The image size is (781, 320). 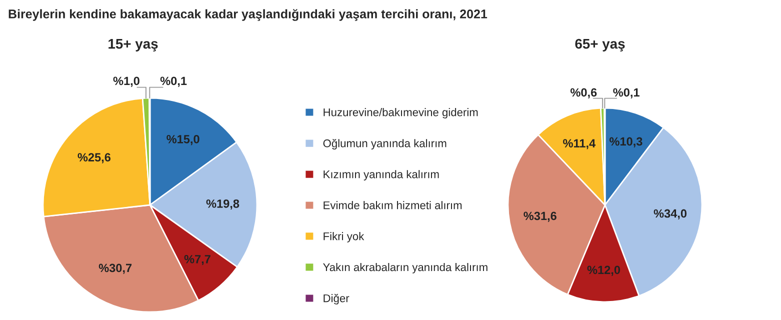 What do you see at coordinates (126, 81) in the screenshot?
I see `data-label: %1,0` at bounding box center [126, 81].